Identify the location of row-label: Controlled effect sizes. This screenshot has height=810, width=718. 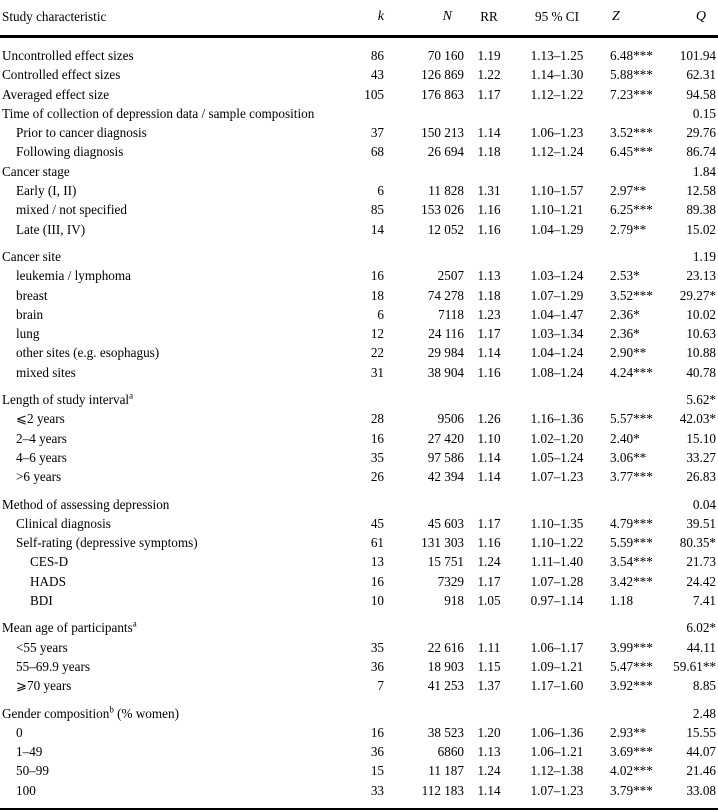
(61, 75).